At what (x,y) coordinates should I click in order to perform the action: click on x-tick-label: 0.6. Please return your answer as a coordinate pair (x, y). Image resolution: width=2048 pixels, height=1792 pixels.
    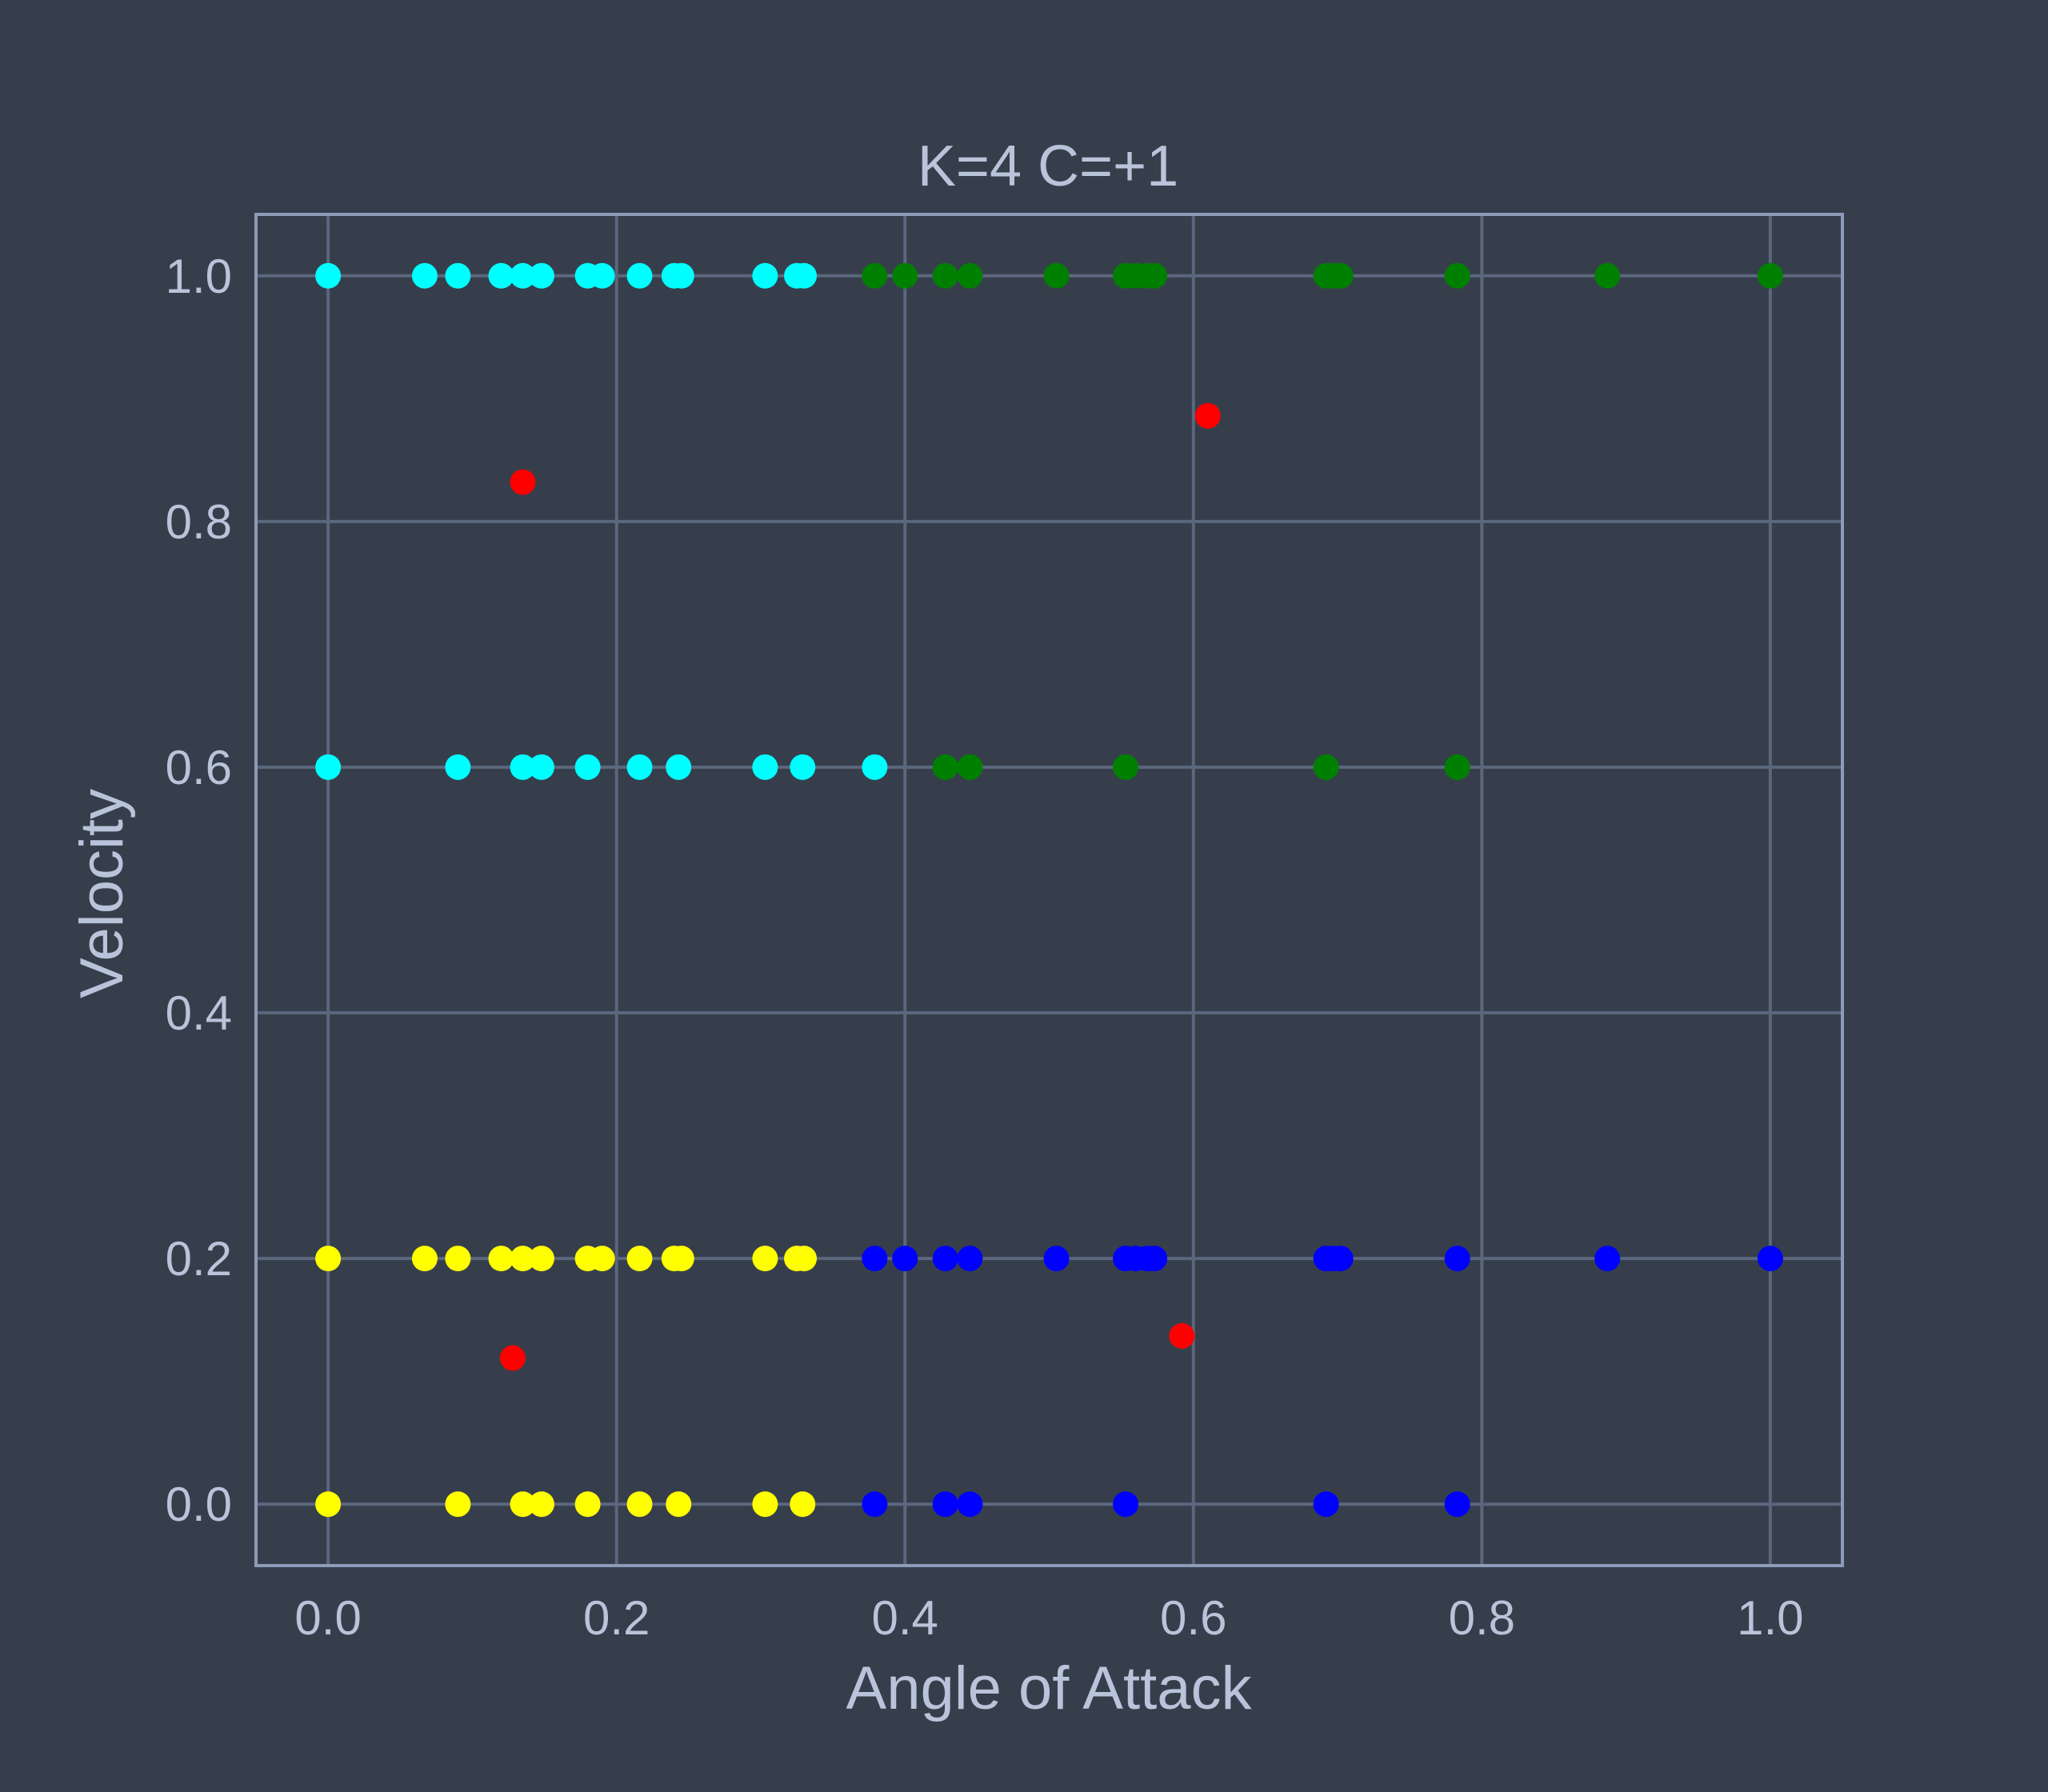
    Looking at the image, I should click on (1193, 1618).